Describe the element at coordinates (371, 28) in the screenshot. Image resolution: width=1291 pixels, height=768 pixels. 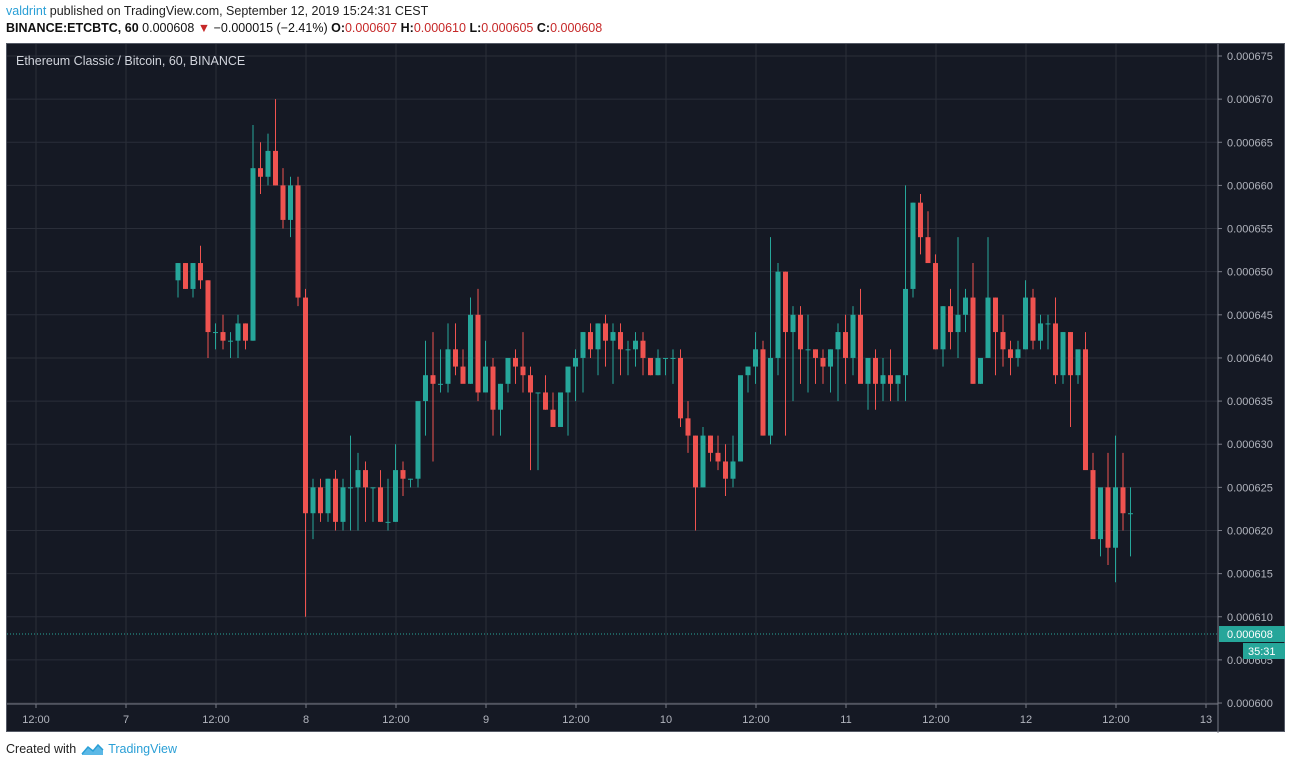
I see `open-value: 0.000607` at that location.